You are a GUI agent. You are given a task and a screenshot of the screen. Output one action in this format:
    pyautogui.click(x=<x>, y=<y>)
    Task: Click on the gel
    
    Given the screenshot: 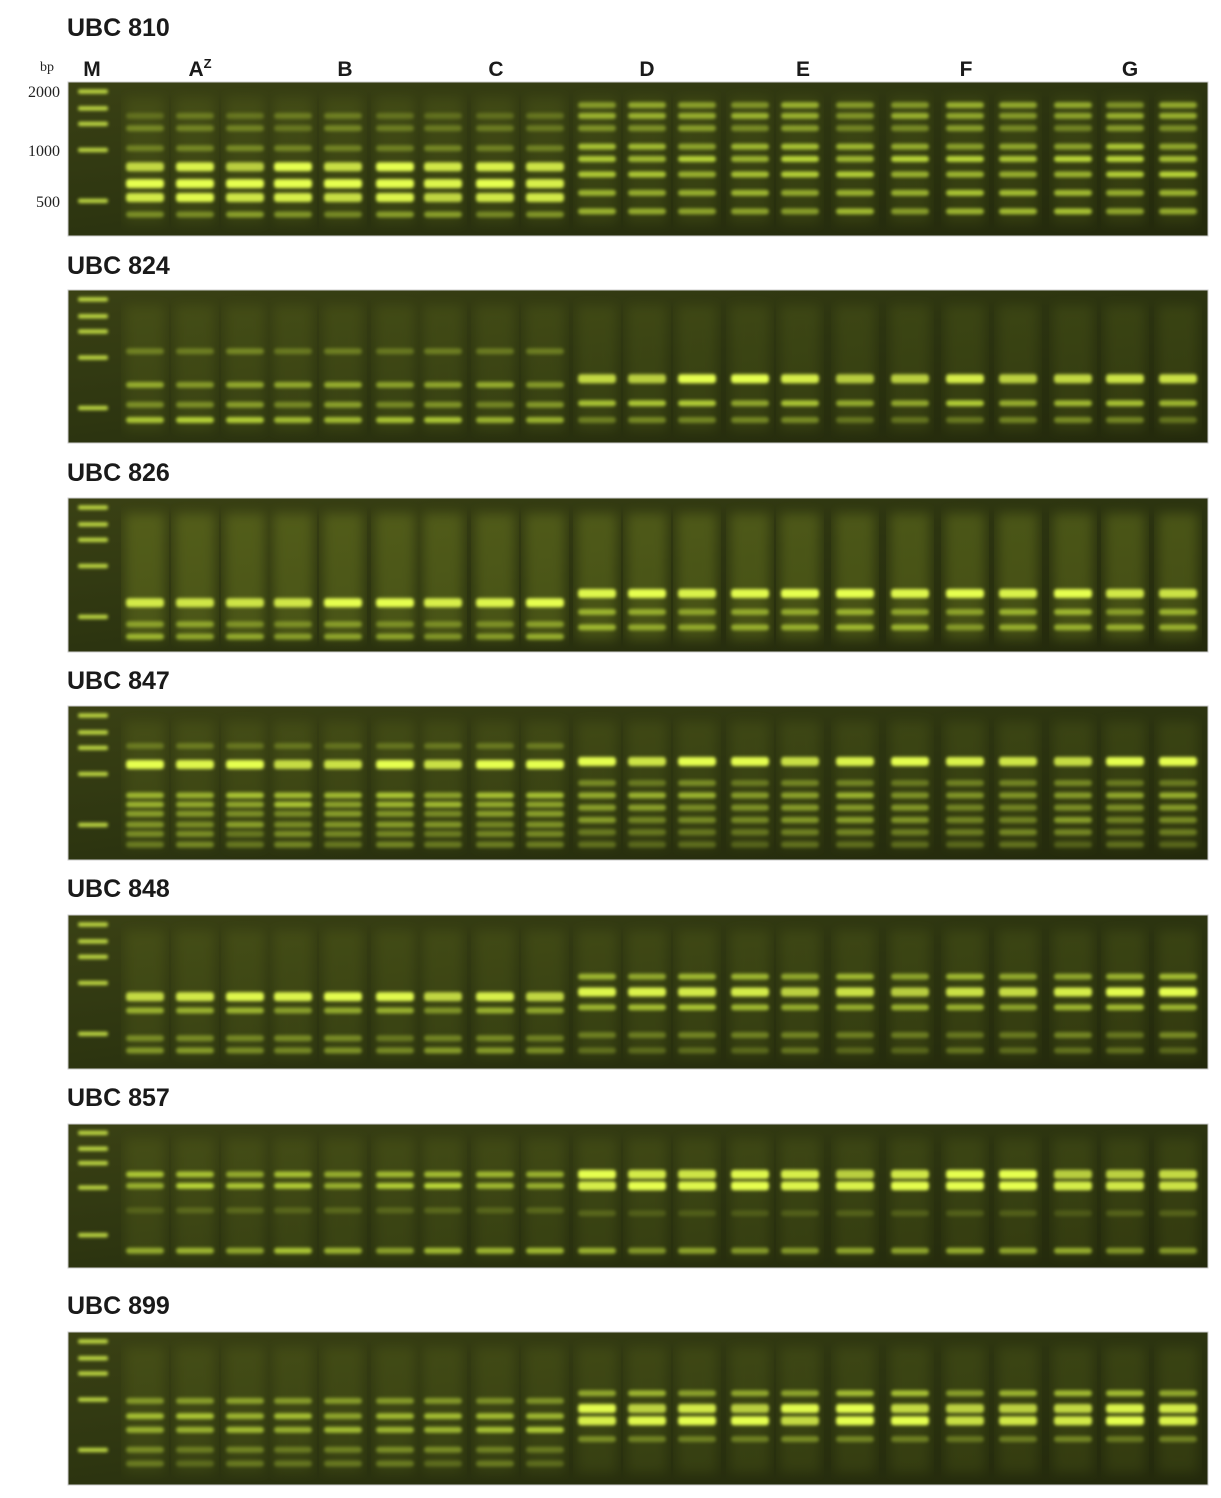 What is the action you would take?
    pyautogui.click(x=638, y=1408)
    